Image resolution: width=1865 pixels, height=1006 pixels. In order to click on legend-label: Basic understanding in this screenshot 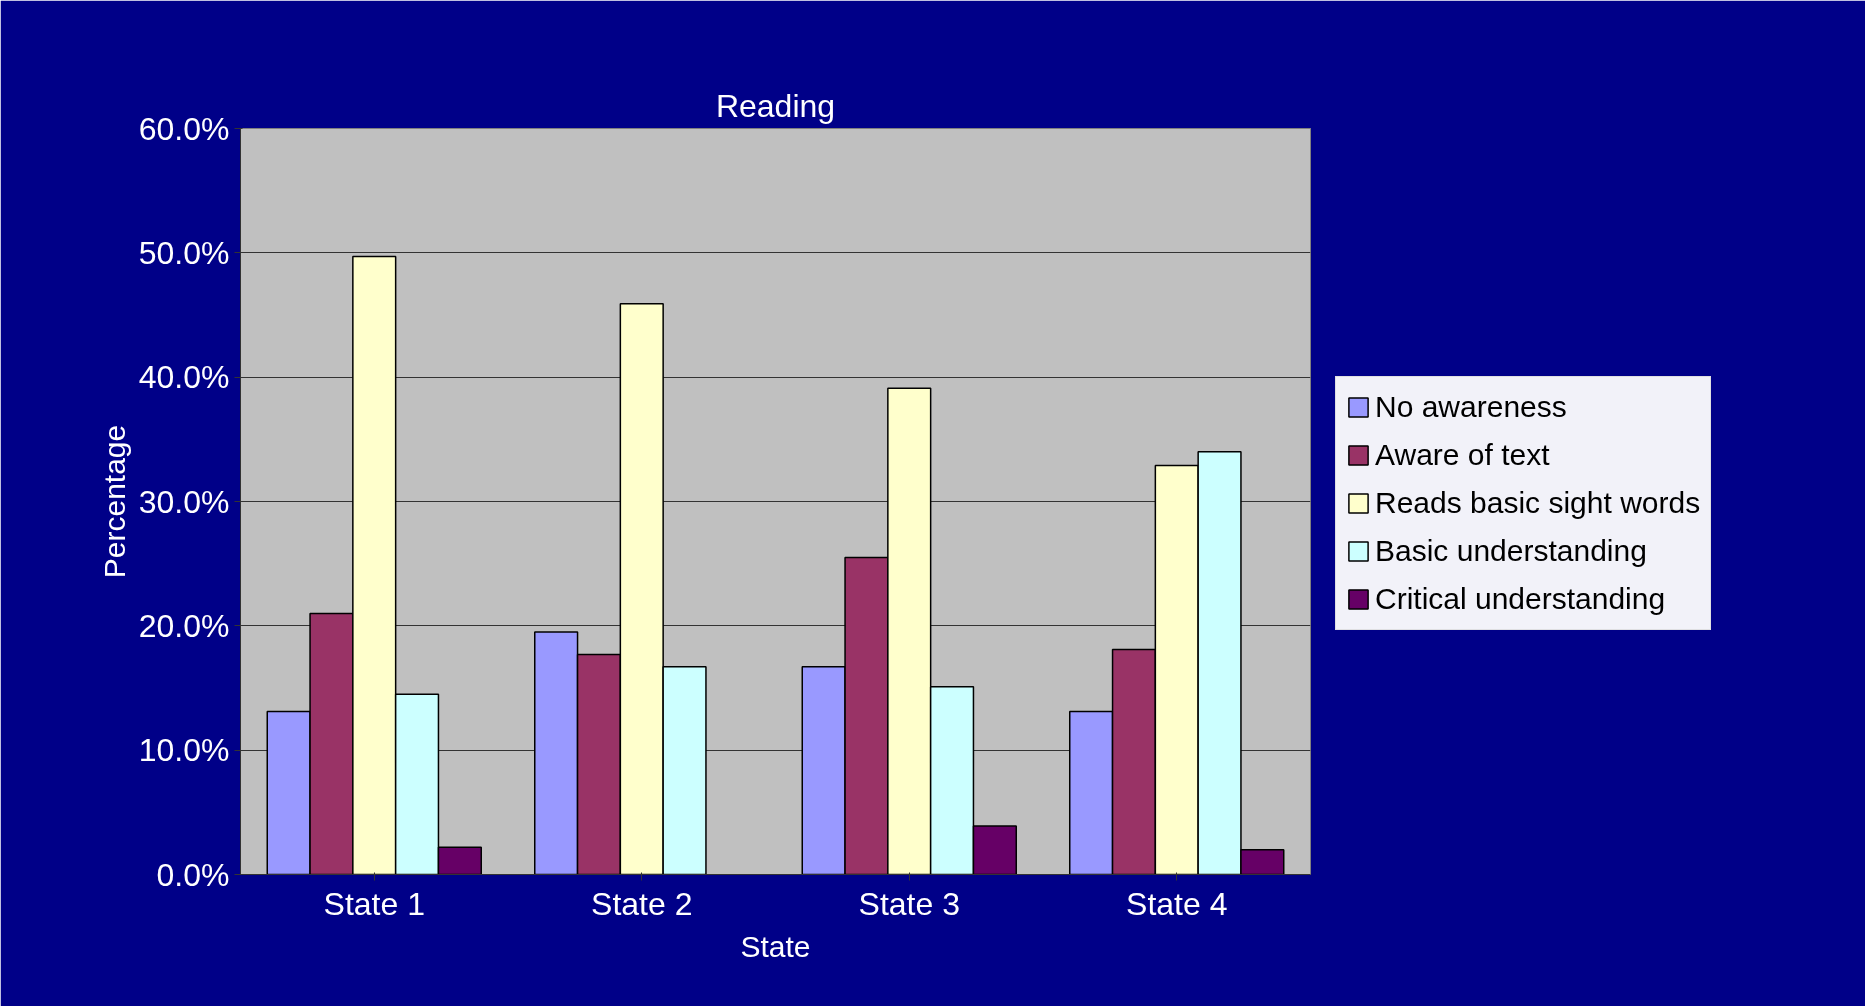, I will do `click(1511, 551)`.